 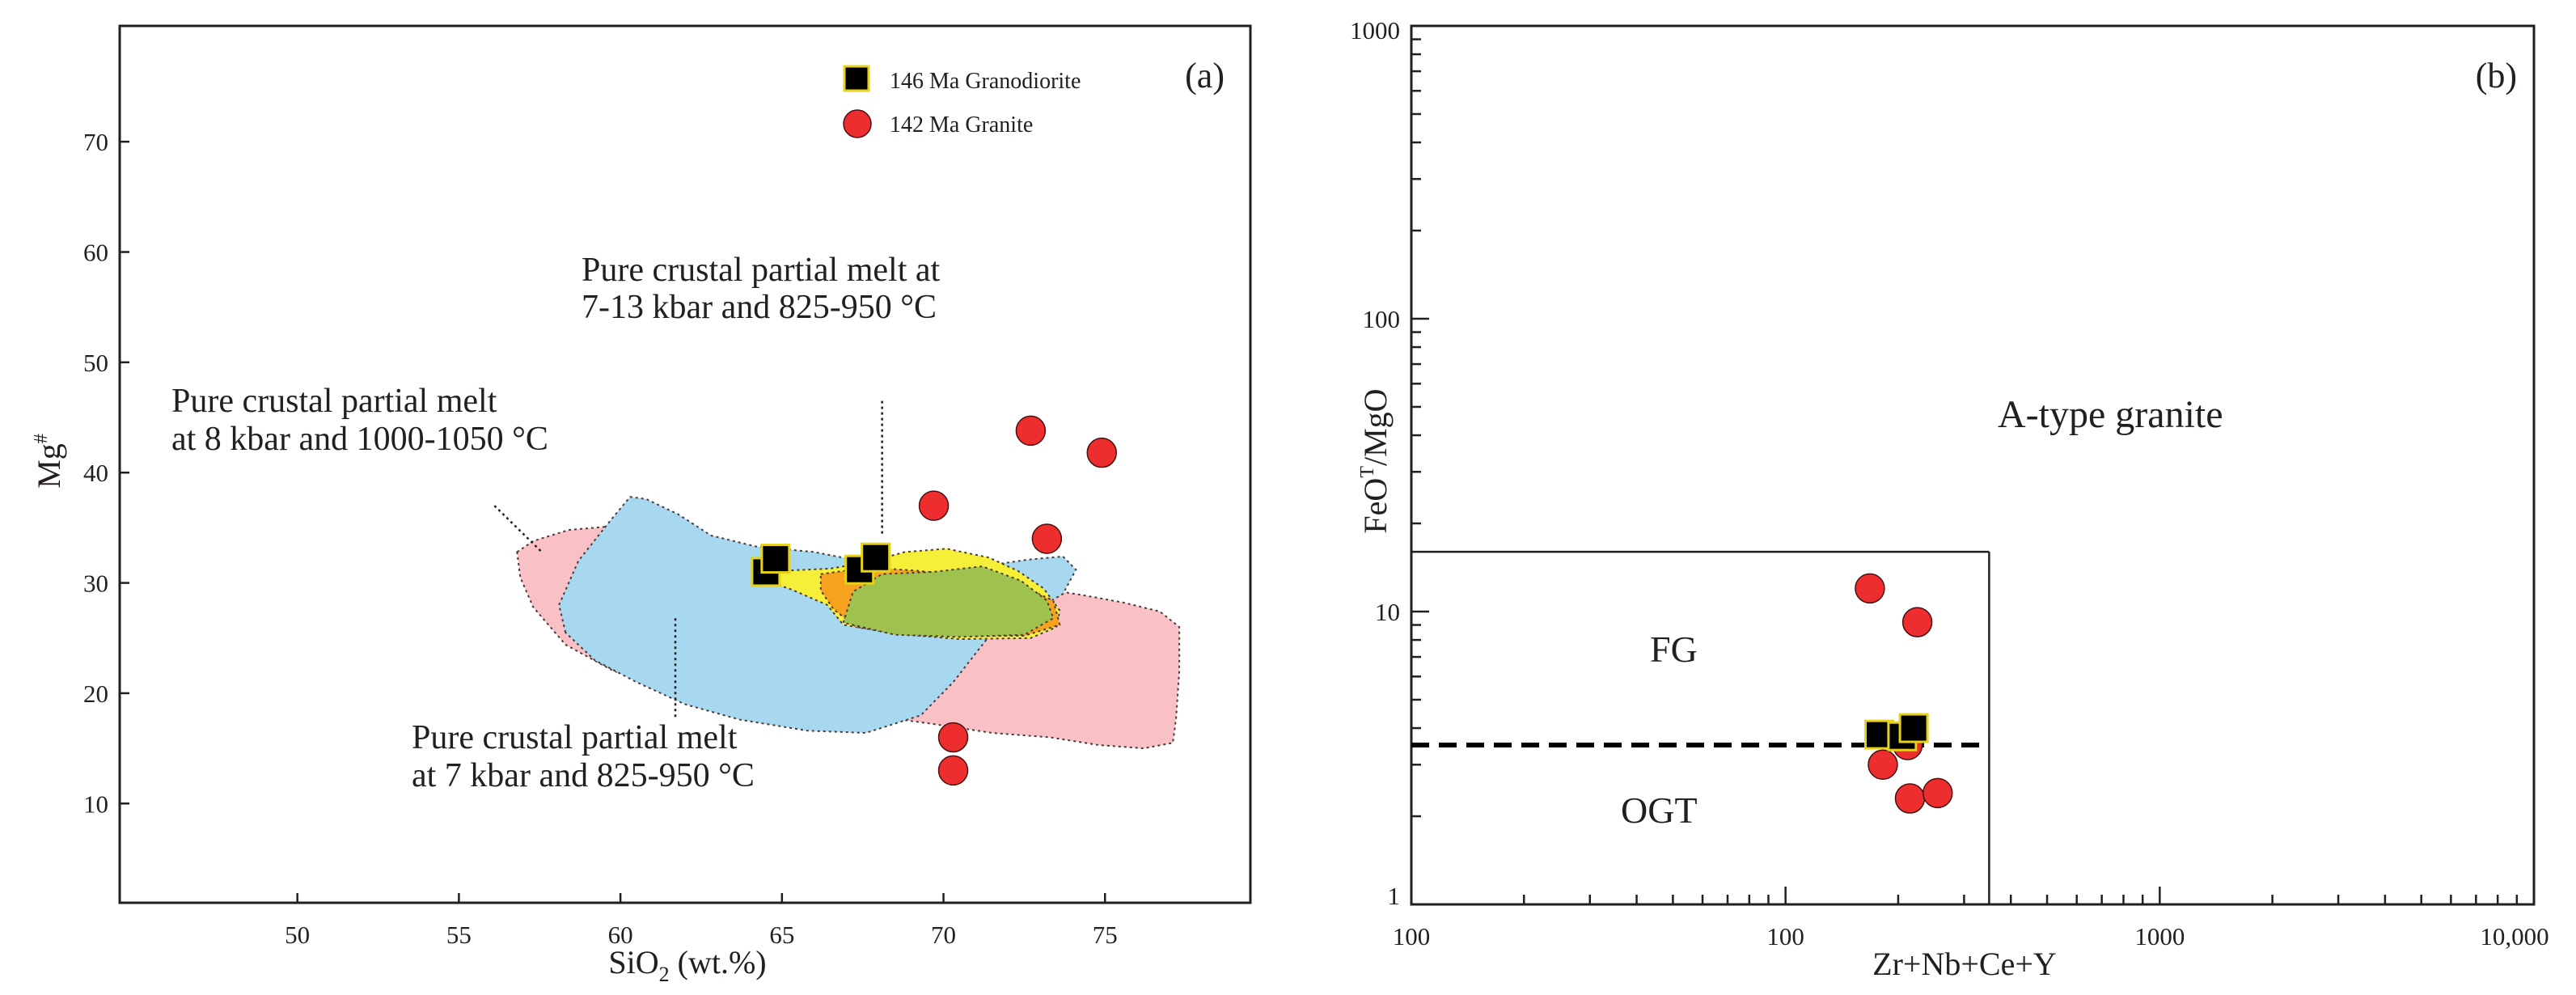 What do you see at coordinates (1382, 319) in the screenshot?
I see `y-tick-label: 100` at bounding box center [1382, 319].